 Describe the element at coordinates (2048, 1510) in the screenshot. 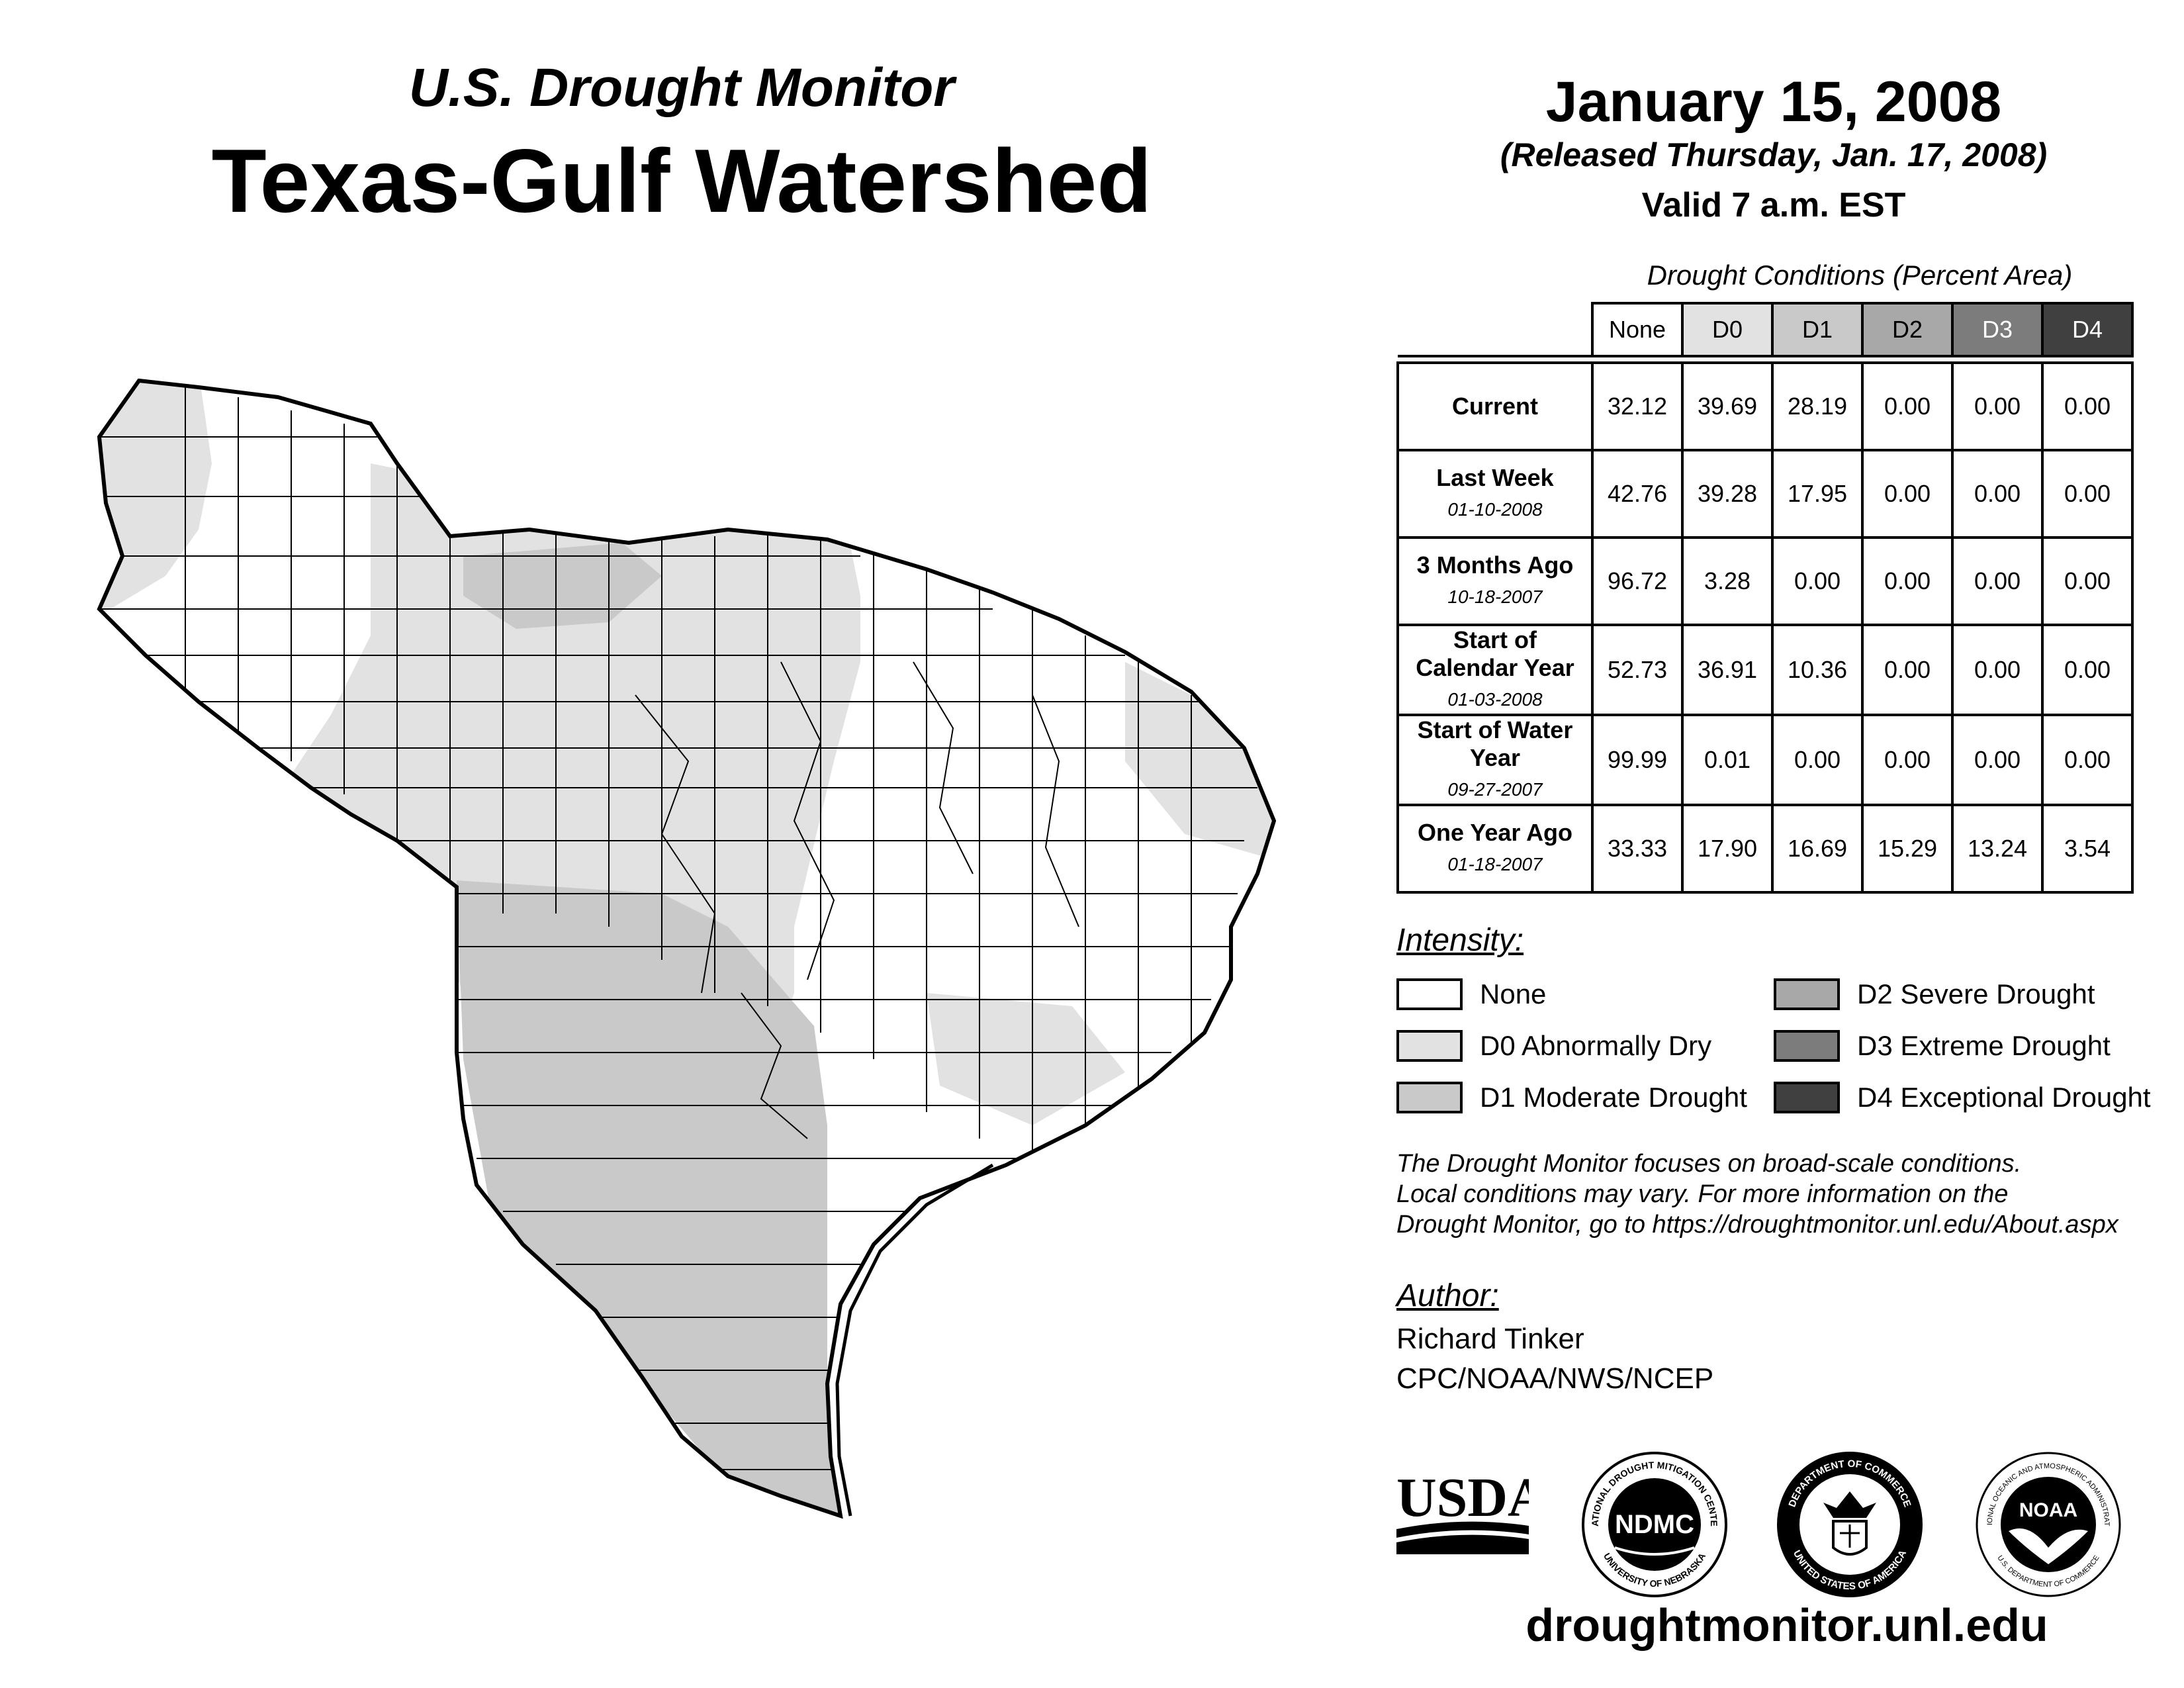

I see `noaa-logo-text: NOAA` at that location.